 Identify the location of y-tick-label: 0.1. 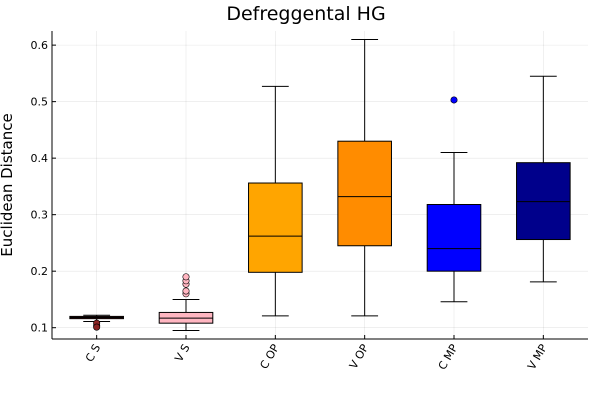
(40, 328).